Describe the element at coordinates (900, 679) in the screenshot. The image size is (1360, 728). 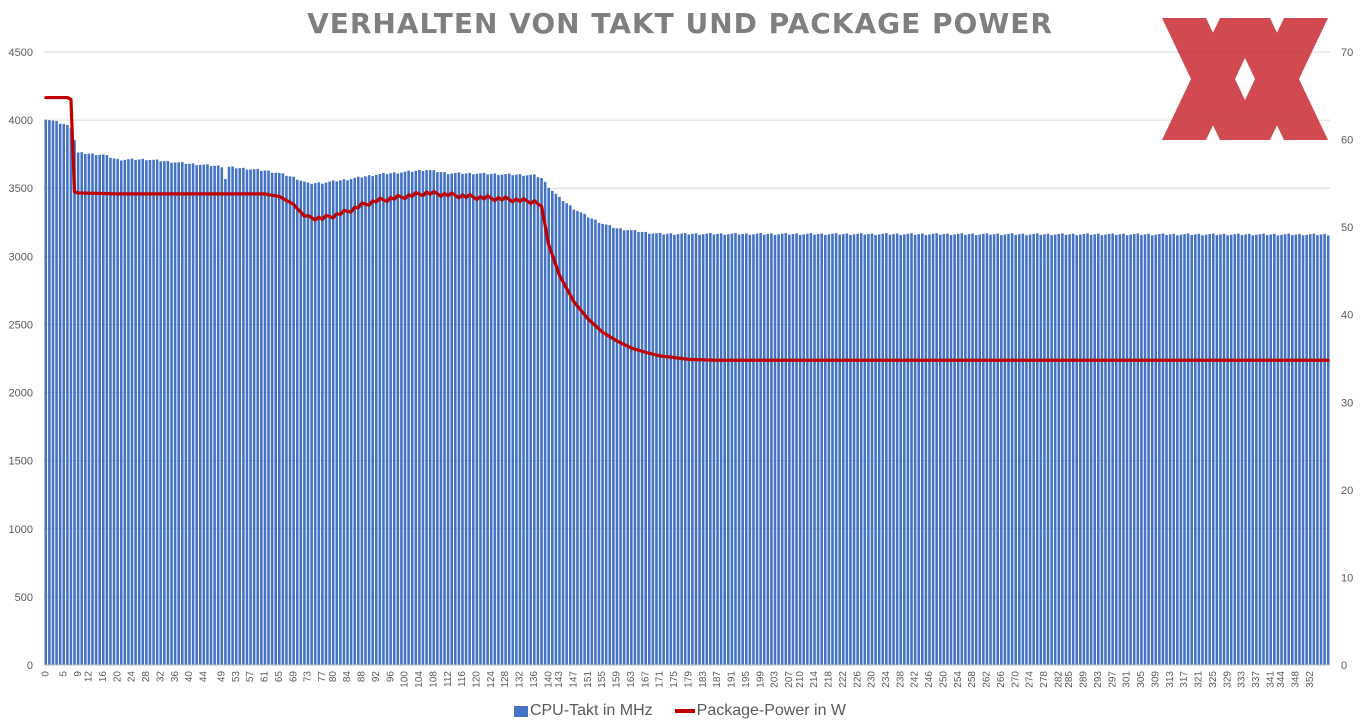
I see `x-tick-label: 238` at that location.